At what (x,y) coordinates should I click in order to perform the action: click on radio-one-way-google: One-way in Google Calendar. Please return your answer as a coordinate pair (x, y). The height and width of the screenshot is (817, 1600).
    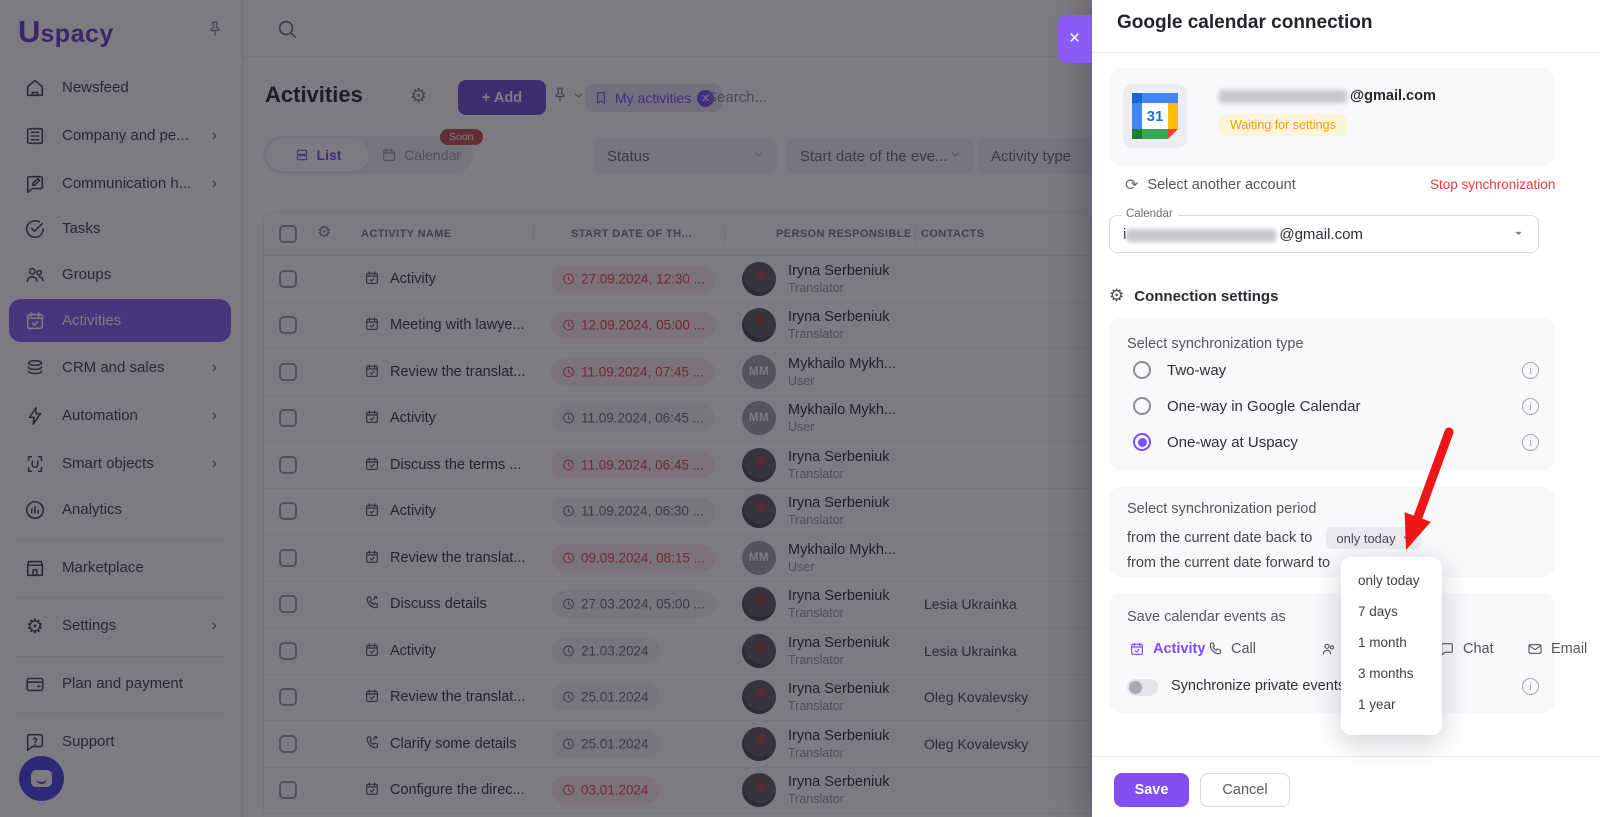
    Looking at the image, I should click on (1246, 406).